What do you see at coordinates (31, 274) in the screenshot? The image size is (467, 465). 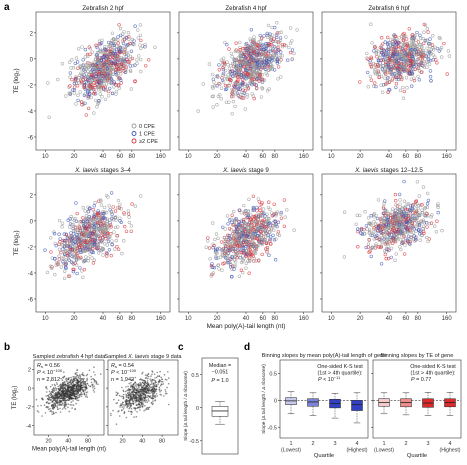 I see `y-tick-label: -4` at bounding box center [31, 274].